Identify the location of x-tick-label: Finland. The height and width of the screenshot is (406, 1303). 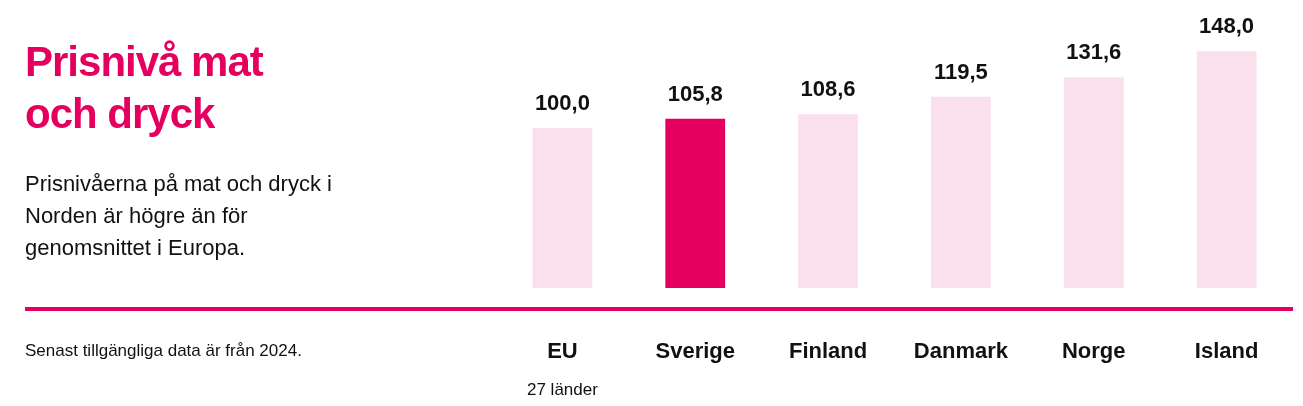
(828, 350).